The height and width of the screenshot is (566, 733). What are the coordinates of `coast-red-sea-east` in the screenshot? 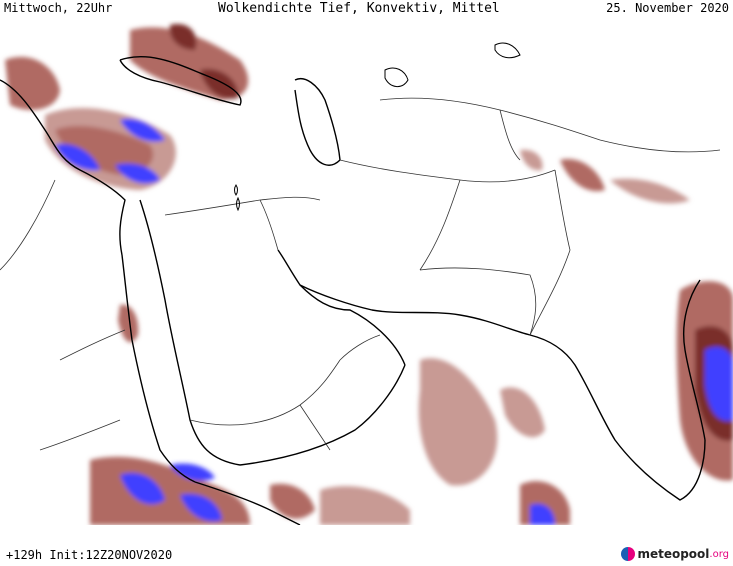 It's located at (190, 332).